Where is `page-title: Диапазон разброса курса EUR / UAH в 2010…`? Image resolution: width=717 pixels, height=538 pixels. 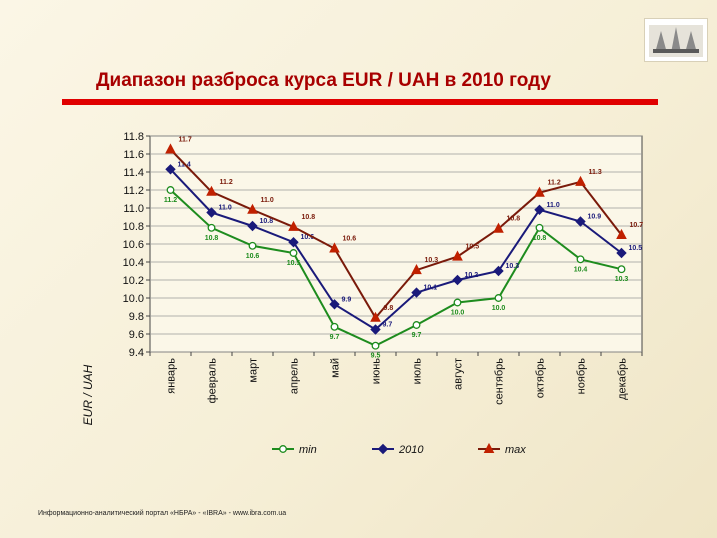
page-title: Диапазон разброса курса EUR / UAH в 2010… is located at coordinates (323, 80).